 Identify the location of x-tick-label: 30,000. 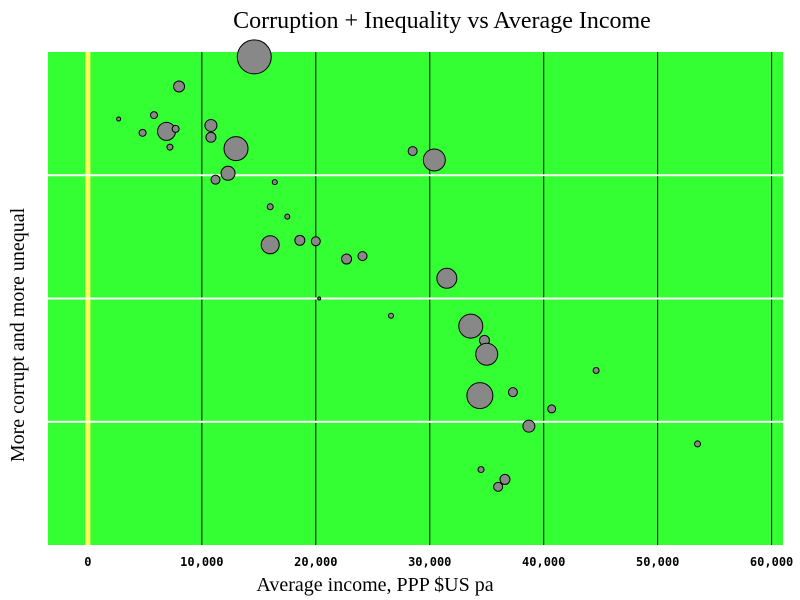
(429, 562).